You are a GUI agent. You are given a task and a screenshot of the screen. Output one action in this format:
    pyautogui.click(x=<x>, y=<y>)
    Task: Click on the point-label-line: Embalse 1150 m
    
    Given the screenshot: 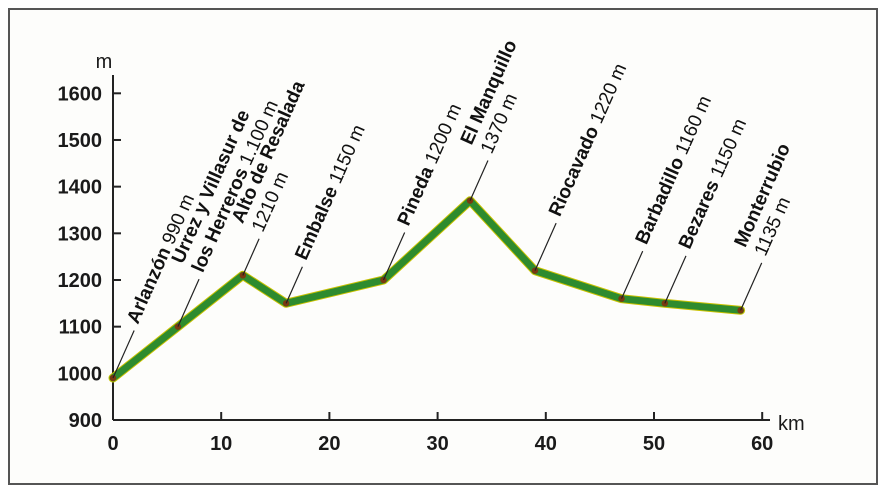 What is the action you would take?
    pyautogui.click(x=330, y=192)
    